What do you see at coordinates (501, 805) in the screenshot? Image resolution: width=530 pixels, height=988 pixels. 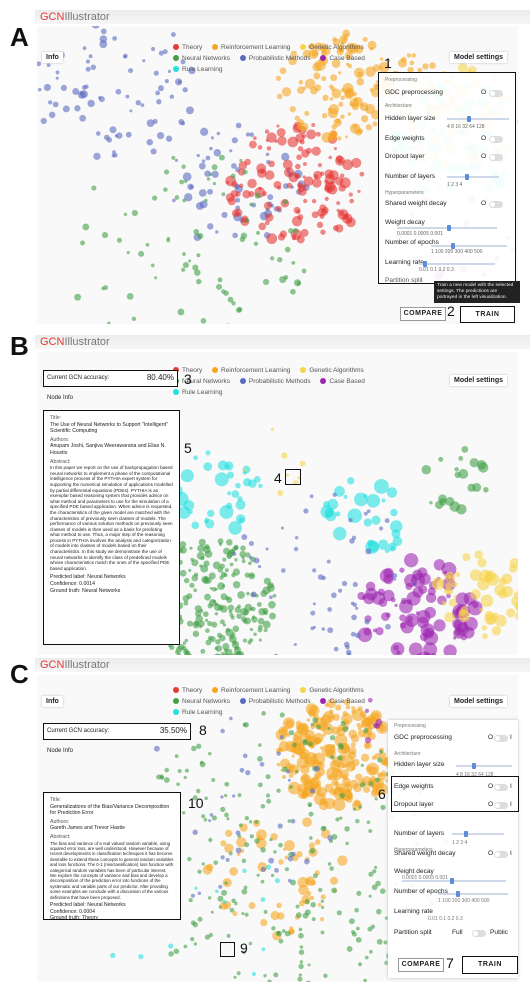 I see `dropout-toggle` at bounding box center [501, 805].